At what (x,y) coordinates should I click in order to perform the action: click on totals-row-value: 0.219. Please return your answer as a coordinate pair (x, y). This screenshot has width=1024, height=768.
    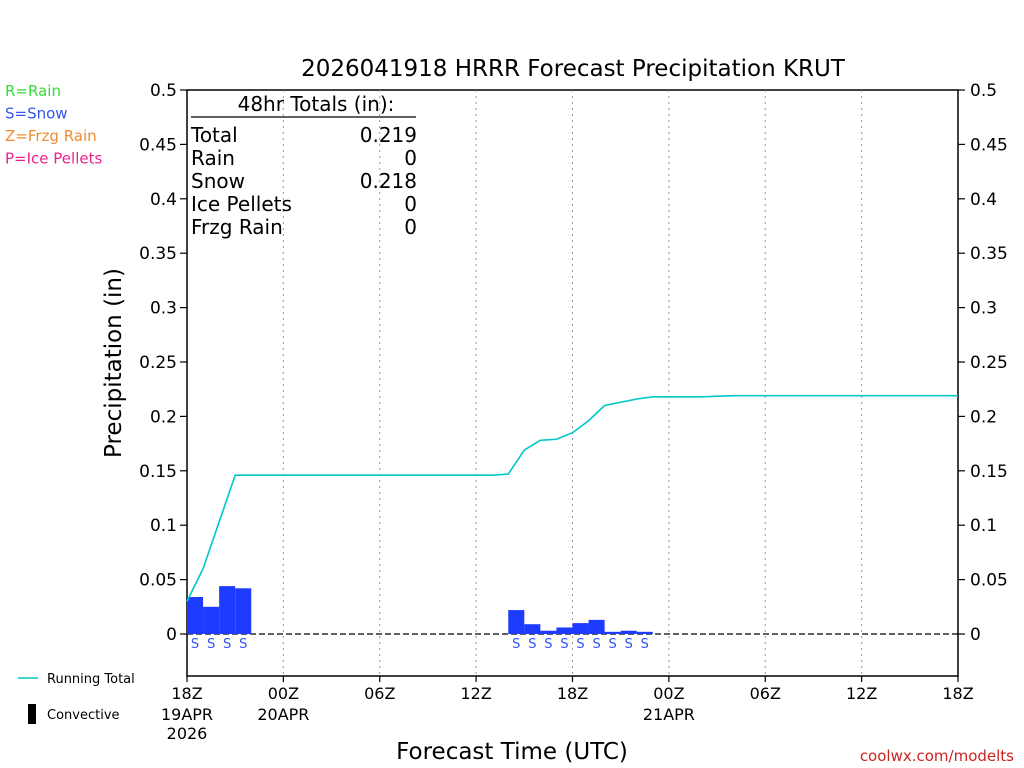
    Looking at the image, I should click on (388, 135).